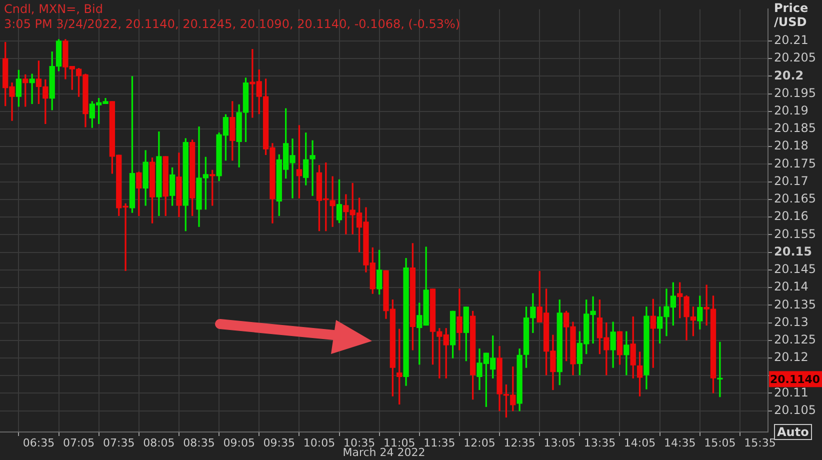 The width and height of the screenshot is (822, 460). I want to click on x-tick-label: 08:05, so click(159, 443).